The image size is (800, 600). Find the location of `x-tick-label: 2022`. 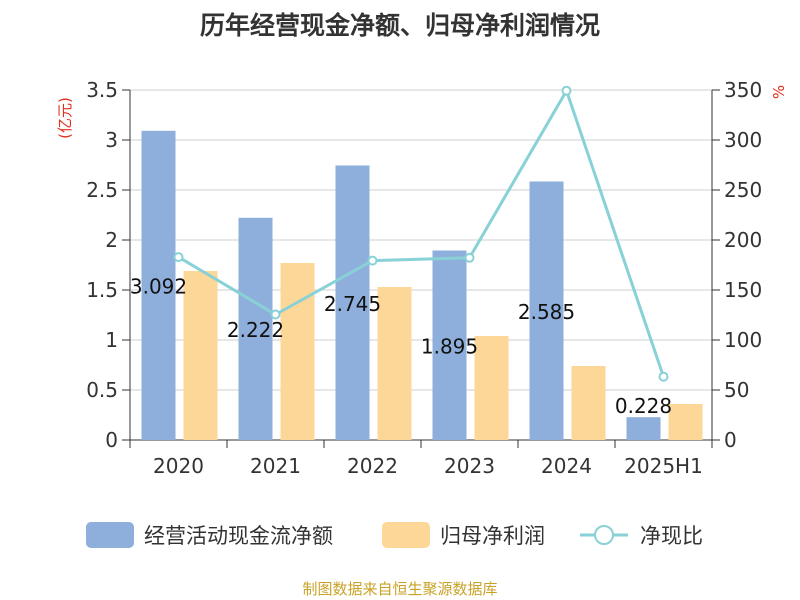

x-tick-label: 2022 is located at coordinates (372, 466).